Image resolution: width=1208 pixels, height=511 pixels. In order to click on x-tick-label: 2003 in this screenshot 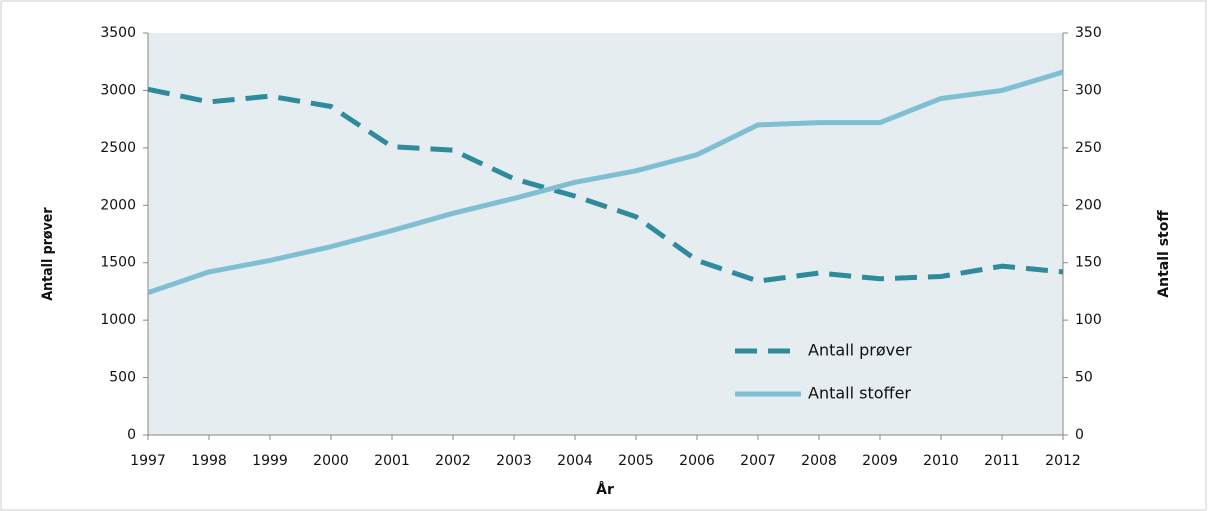, I will do `click(514, 461)`.